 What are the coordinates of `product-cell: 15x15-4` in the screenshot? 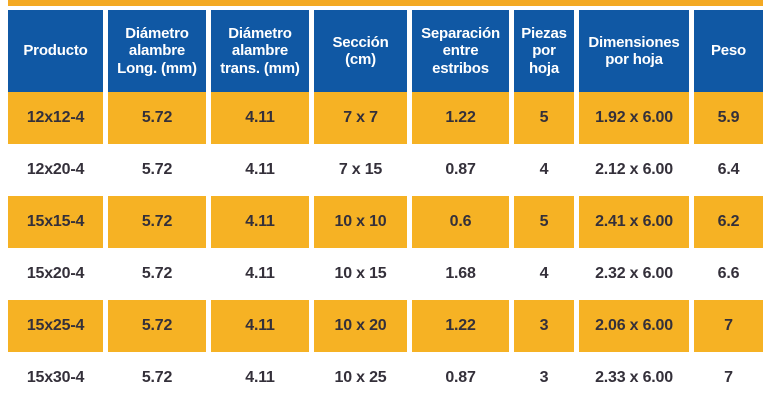 It's located at (55, 222).